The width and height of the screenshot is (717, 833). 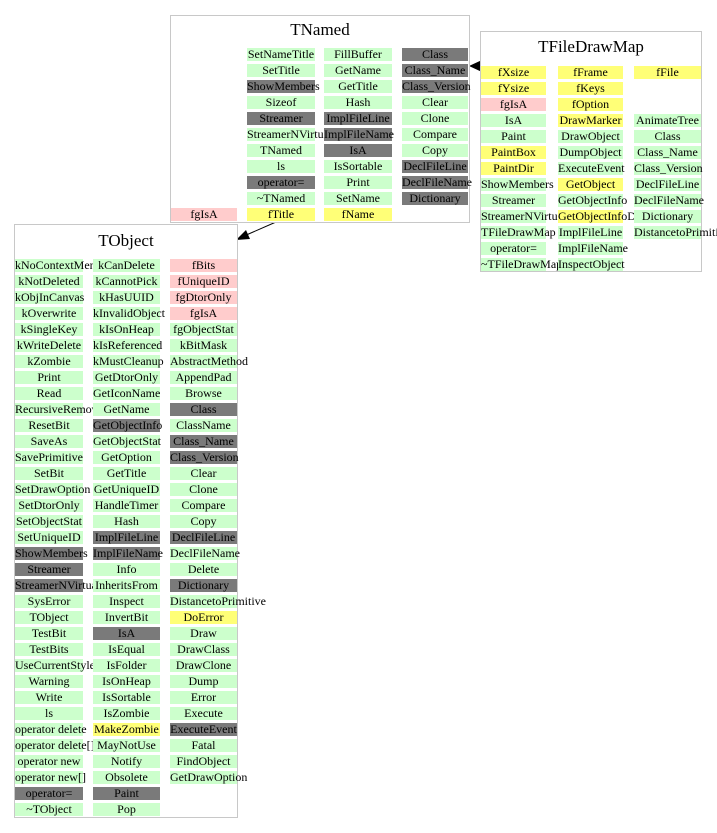 What do you see at coordinates (126, 489) in the screenshot?
I see `tobject-member-1-14: GetUniqueID` at bounding box center [126, 489].